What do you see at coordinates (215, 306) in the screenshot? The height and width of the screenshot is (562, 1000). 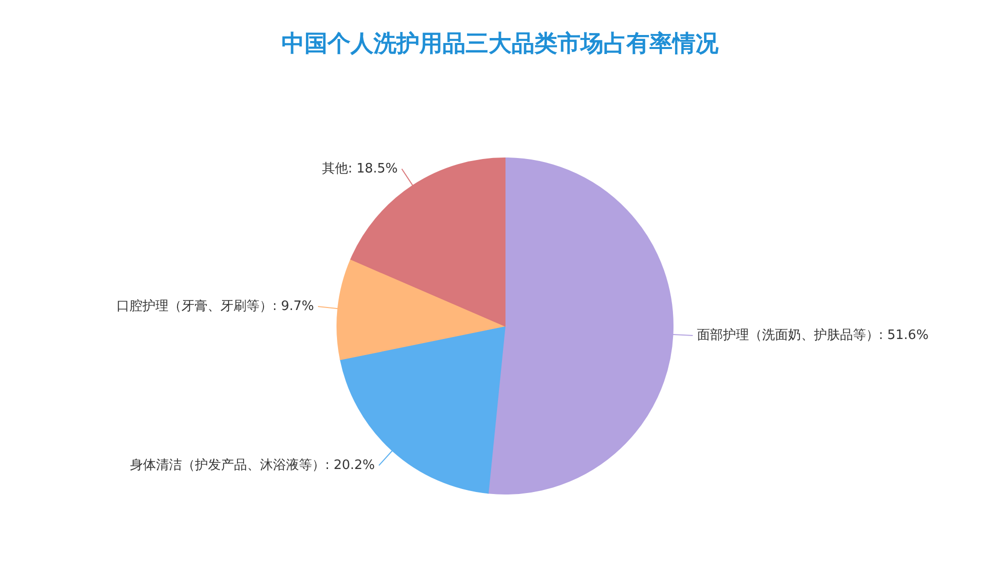 I see `slice-label: 口腔护理（牙膏、牙刷等）: 9.7%` at bounding box center [215, 306].